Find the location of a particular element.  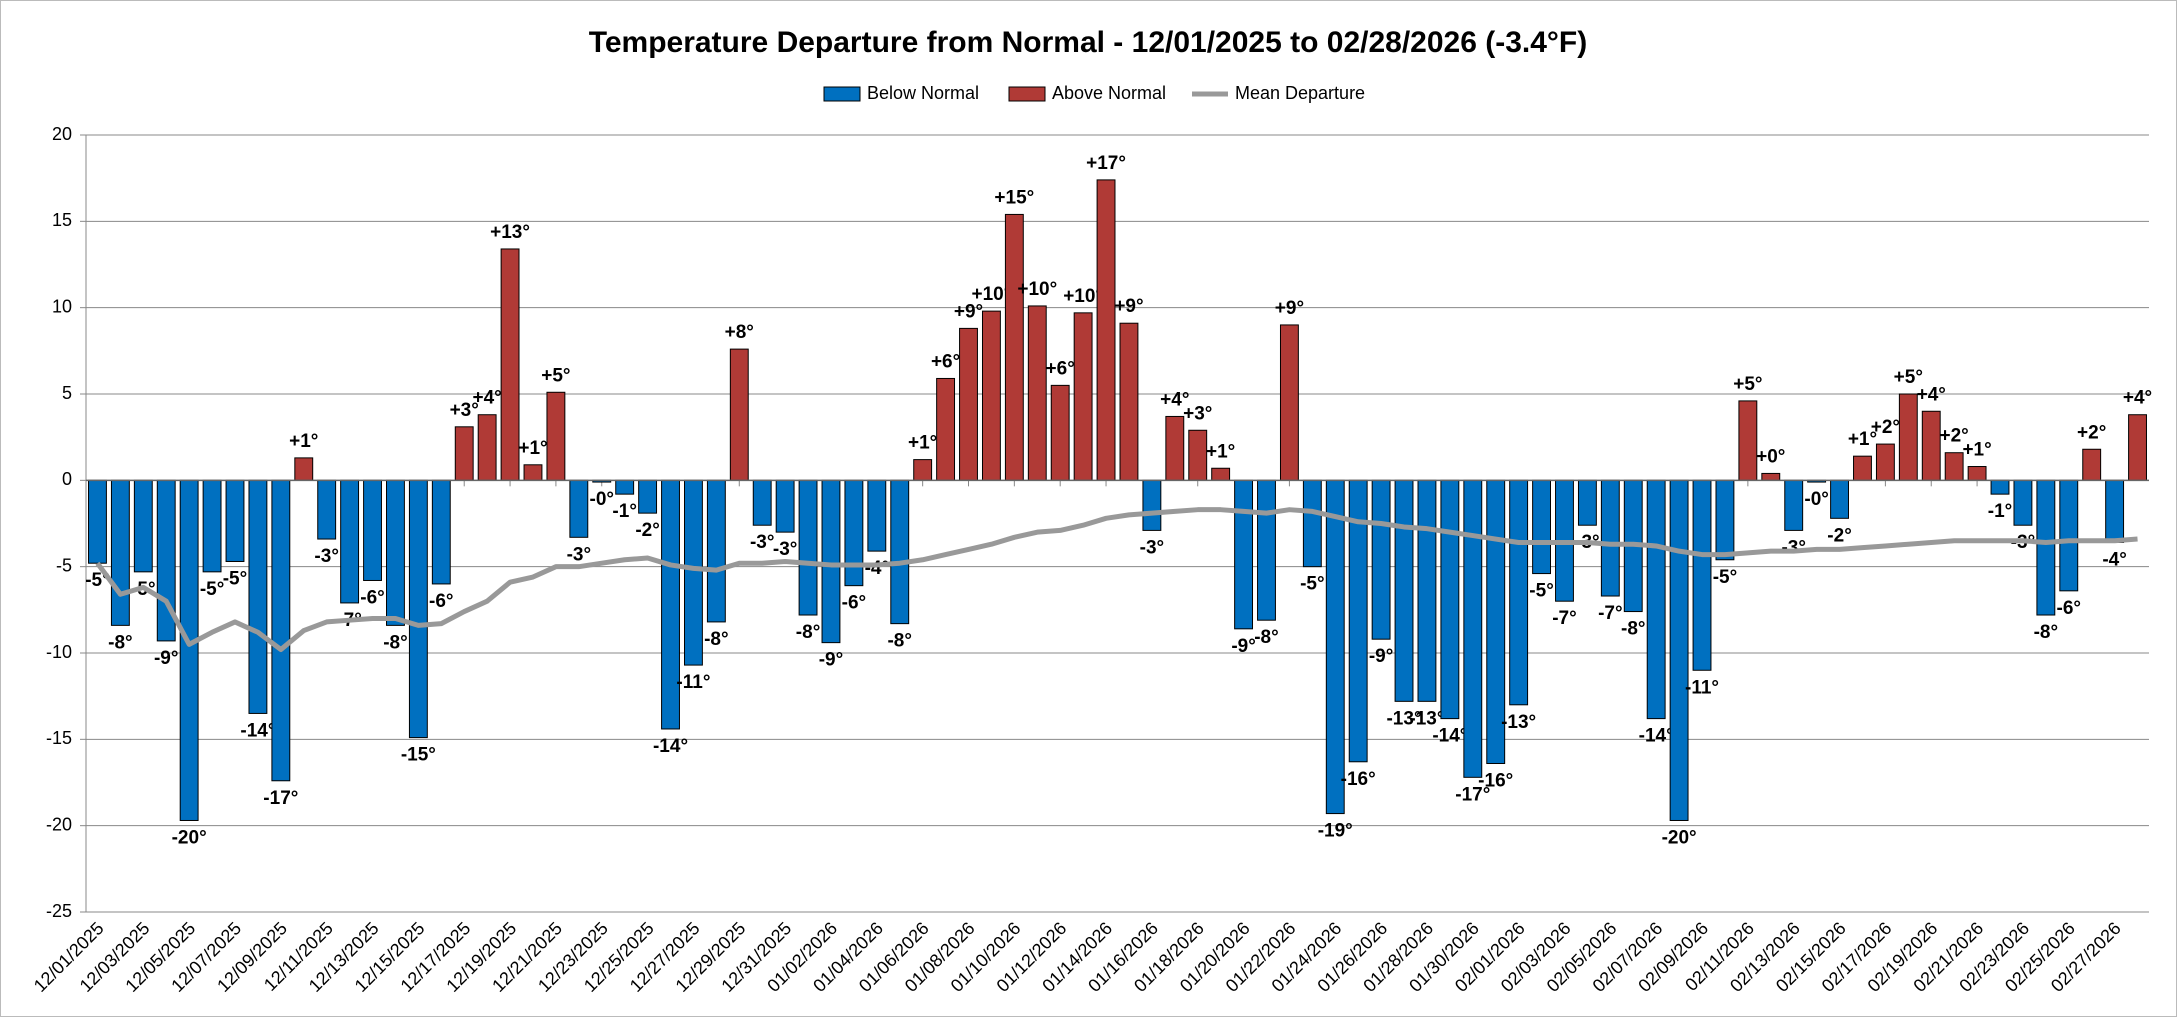

y-tick-label: 20 is located at coordinates (62, 134).